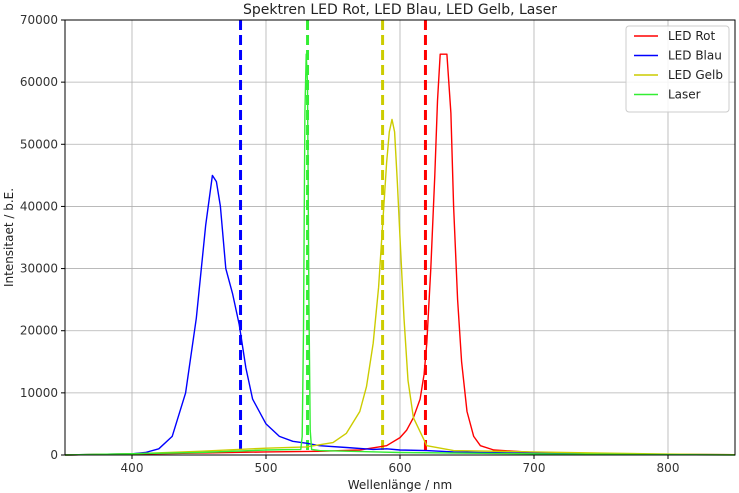 The width and height of the screenshot is (739, 493). I want to click on legend-box, so click(677, 69).